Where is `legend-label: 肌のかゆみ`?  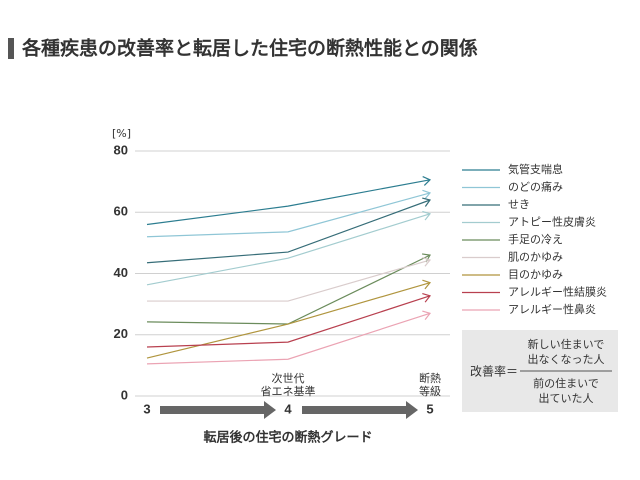
legend-label: 肌のかゆみ is located at coordinates (535, 257).